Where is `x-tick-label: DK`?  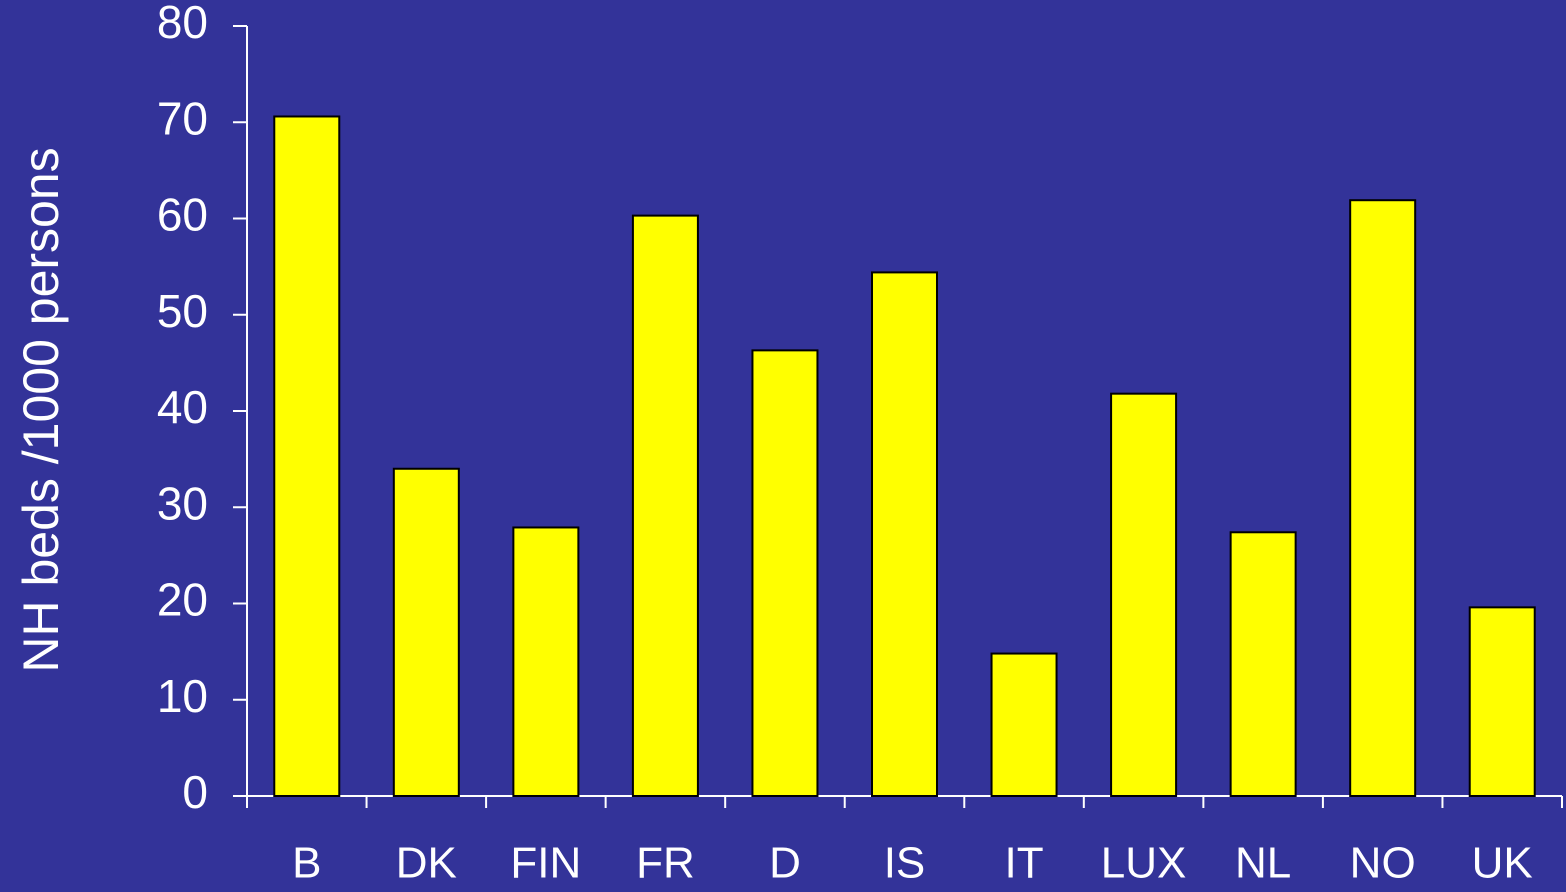 x-tick-label: DK is located at coordinates (426, 863).